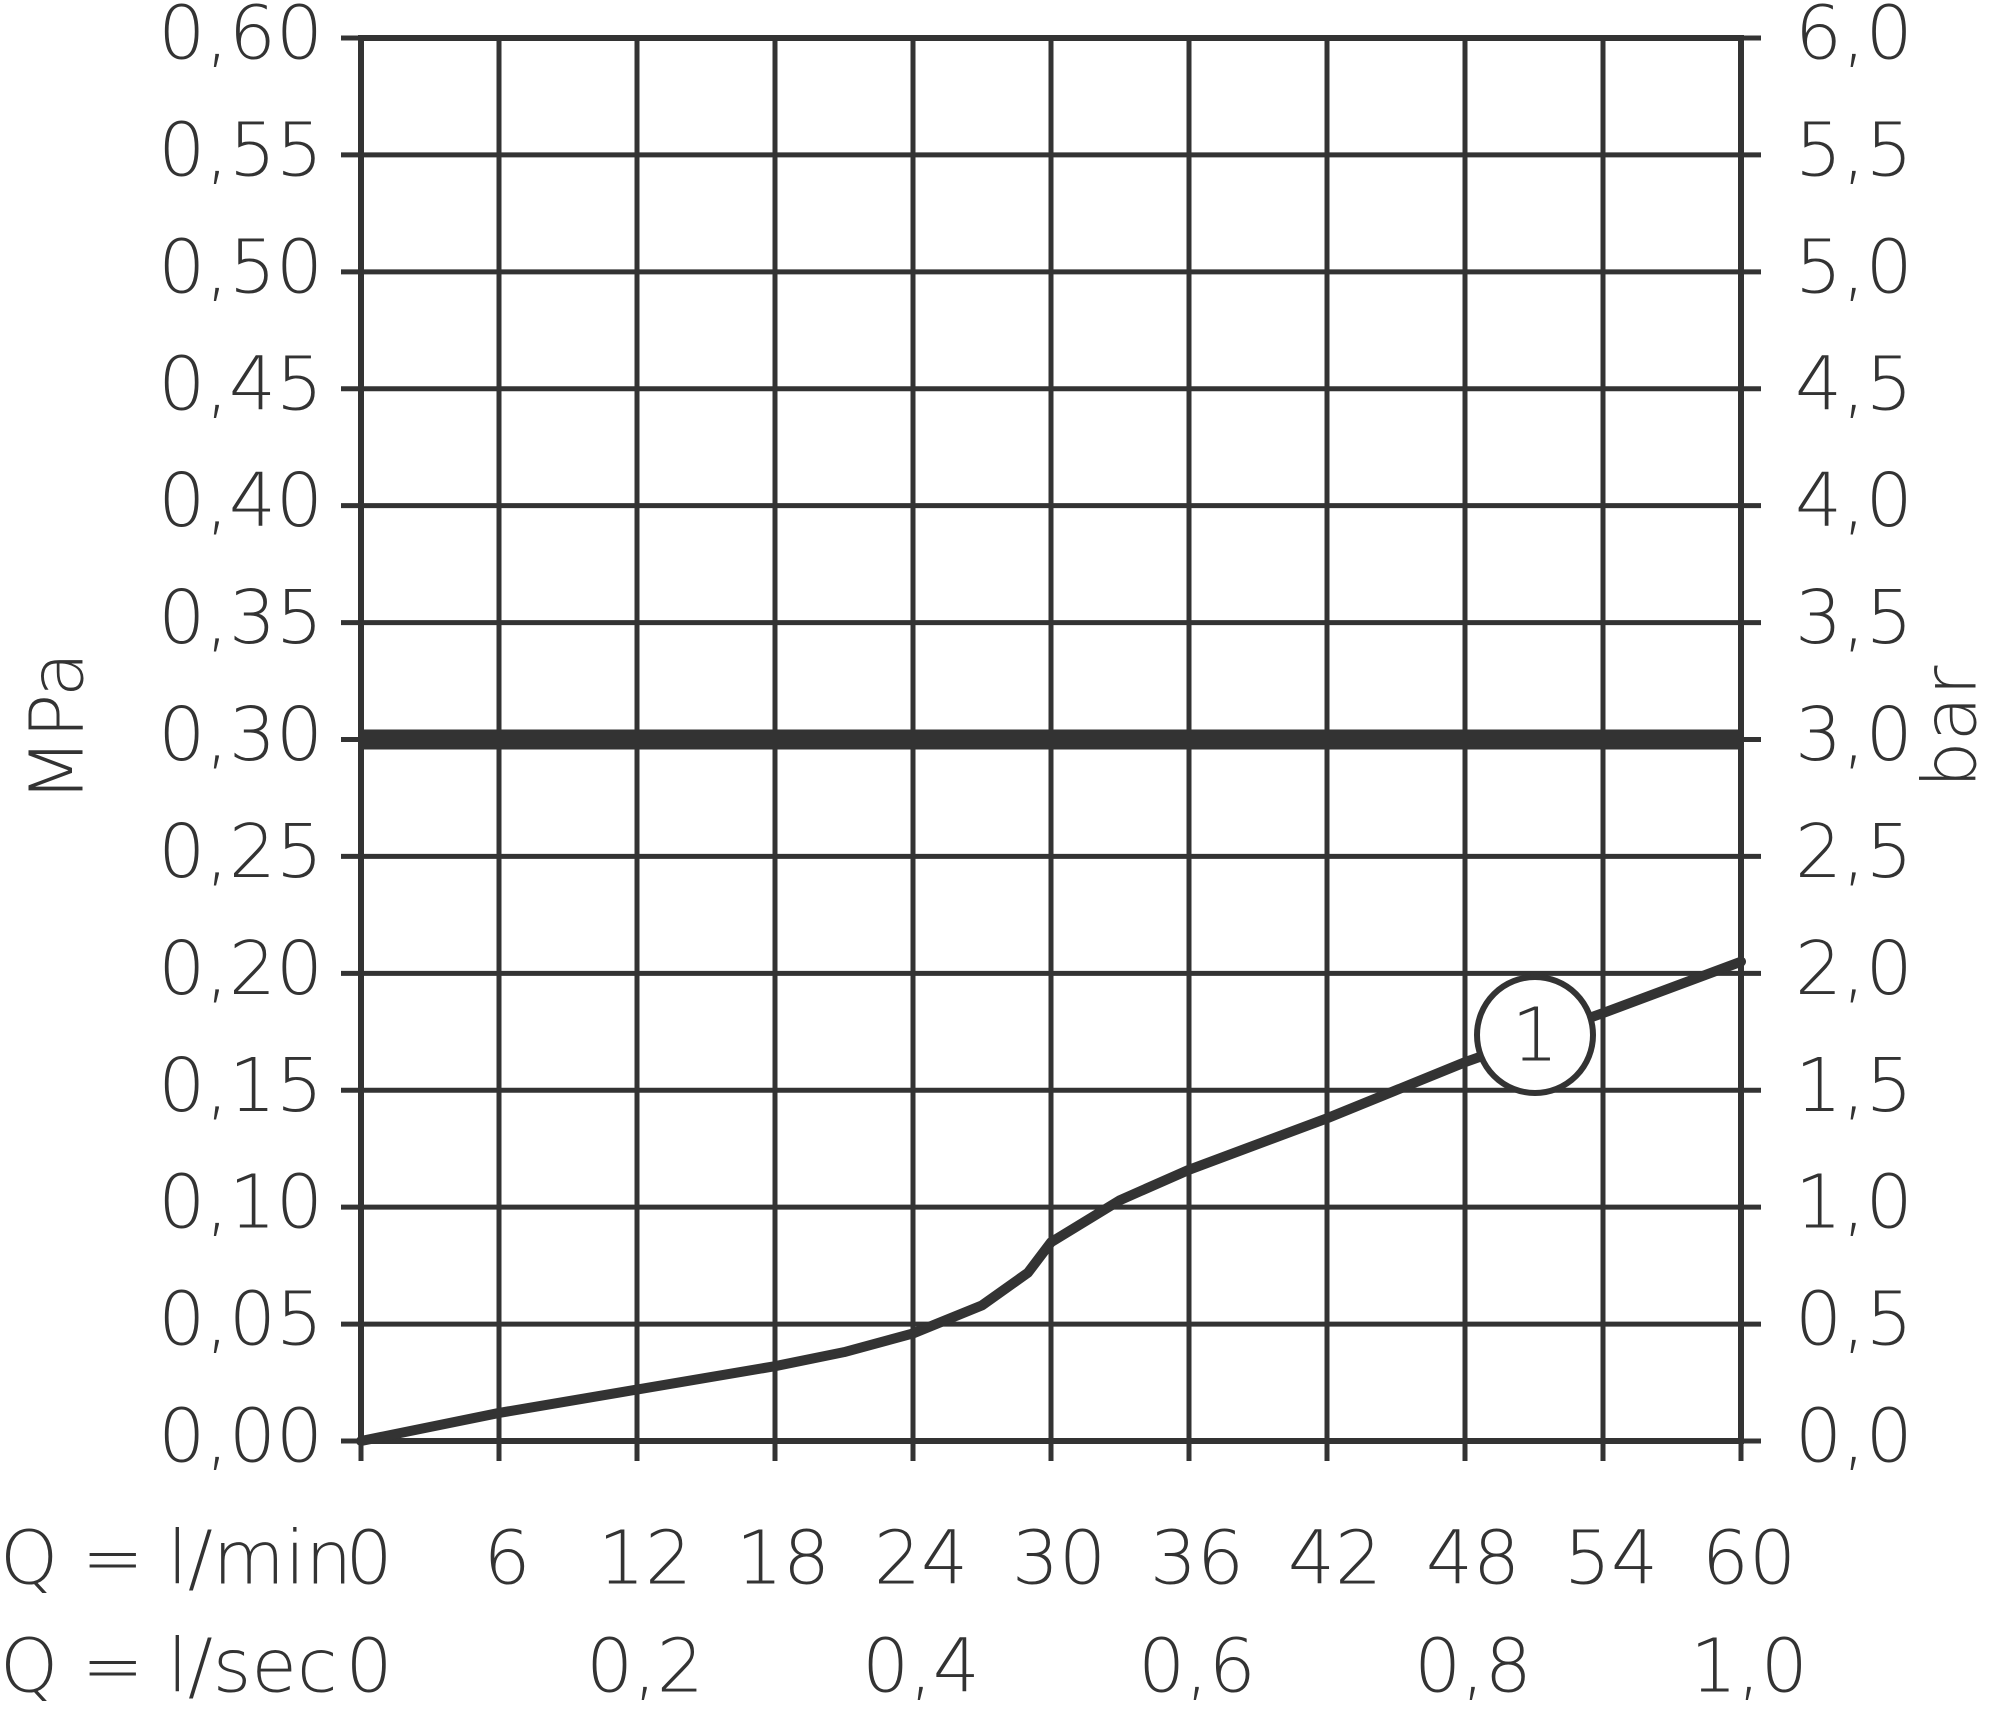  I want to click on x2-tick-label: 0,8, so click(1473, 1667).